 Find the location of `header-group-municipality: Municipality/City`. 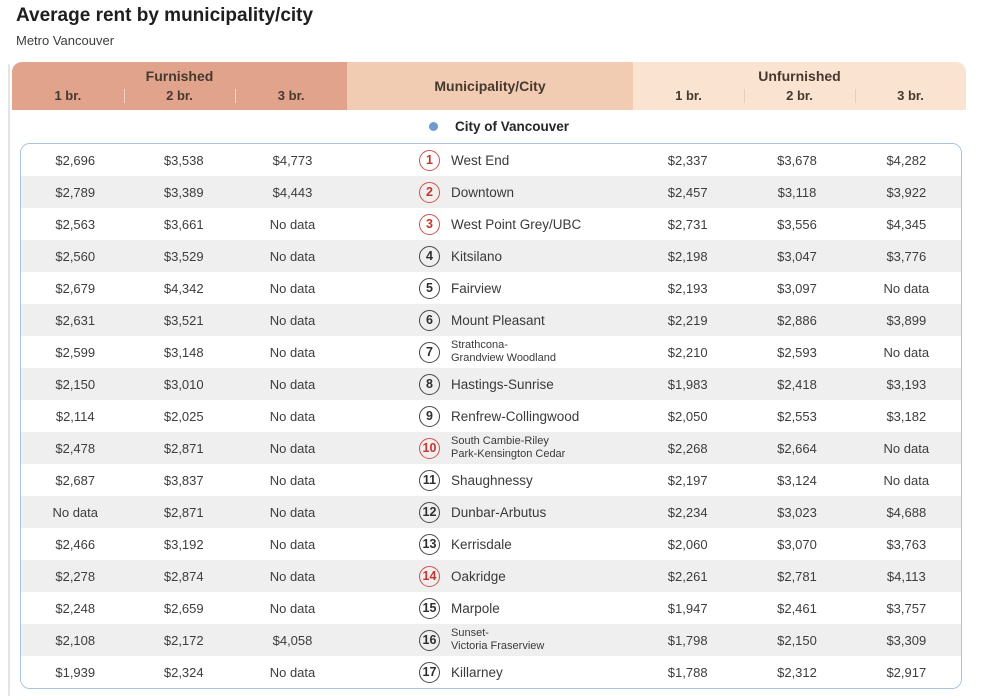

header-group-municipality: Municipality/City is located at coordinates (490, 86).